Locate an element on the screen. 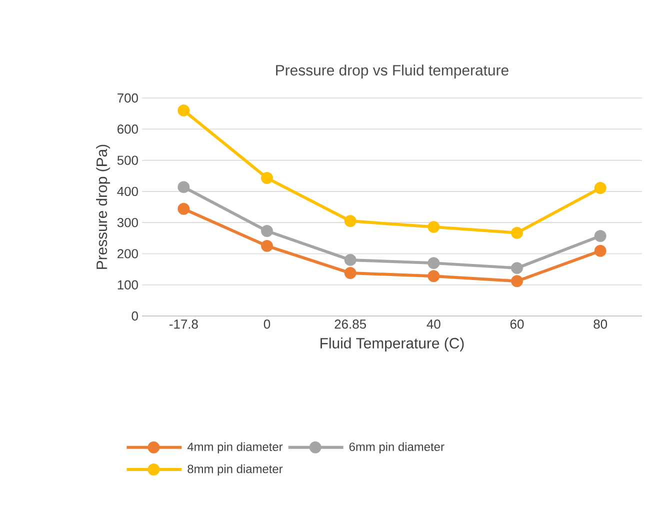  y-tick-label: 600 is located at coordinates (128, 129).